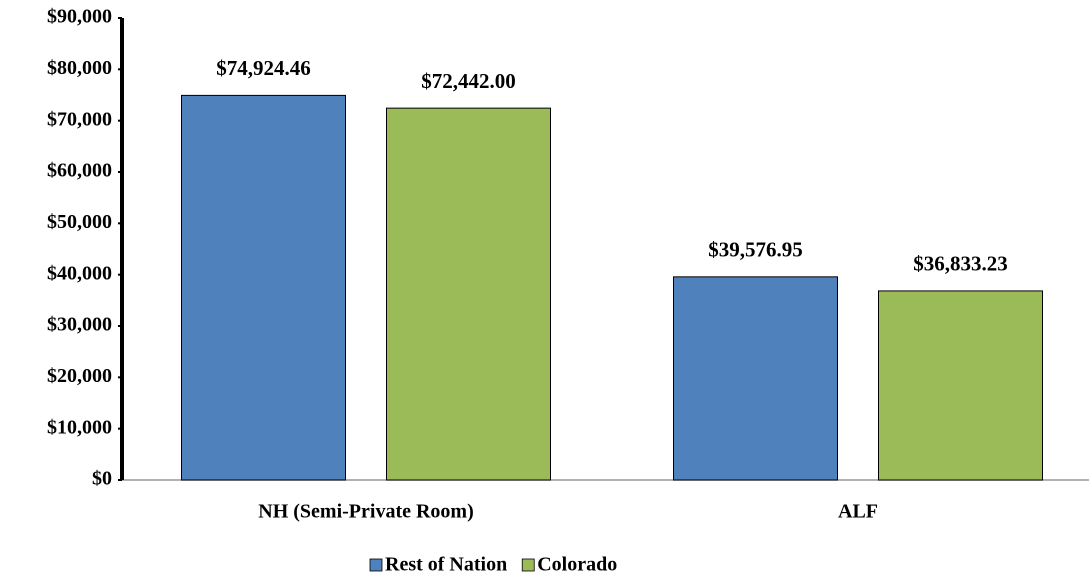  Describe the element at coordinates (577, 565) in the screenshot. I see `legend-label: Colorado` at that location.